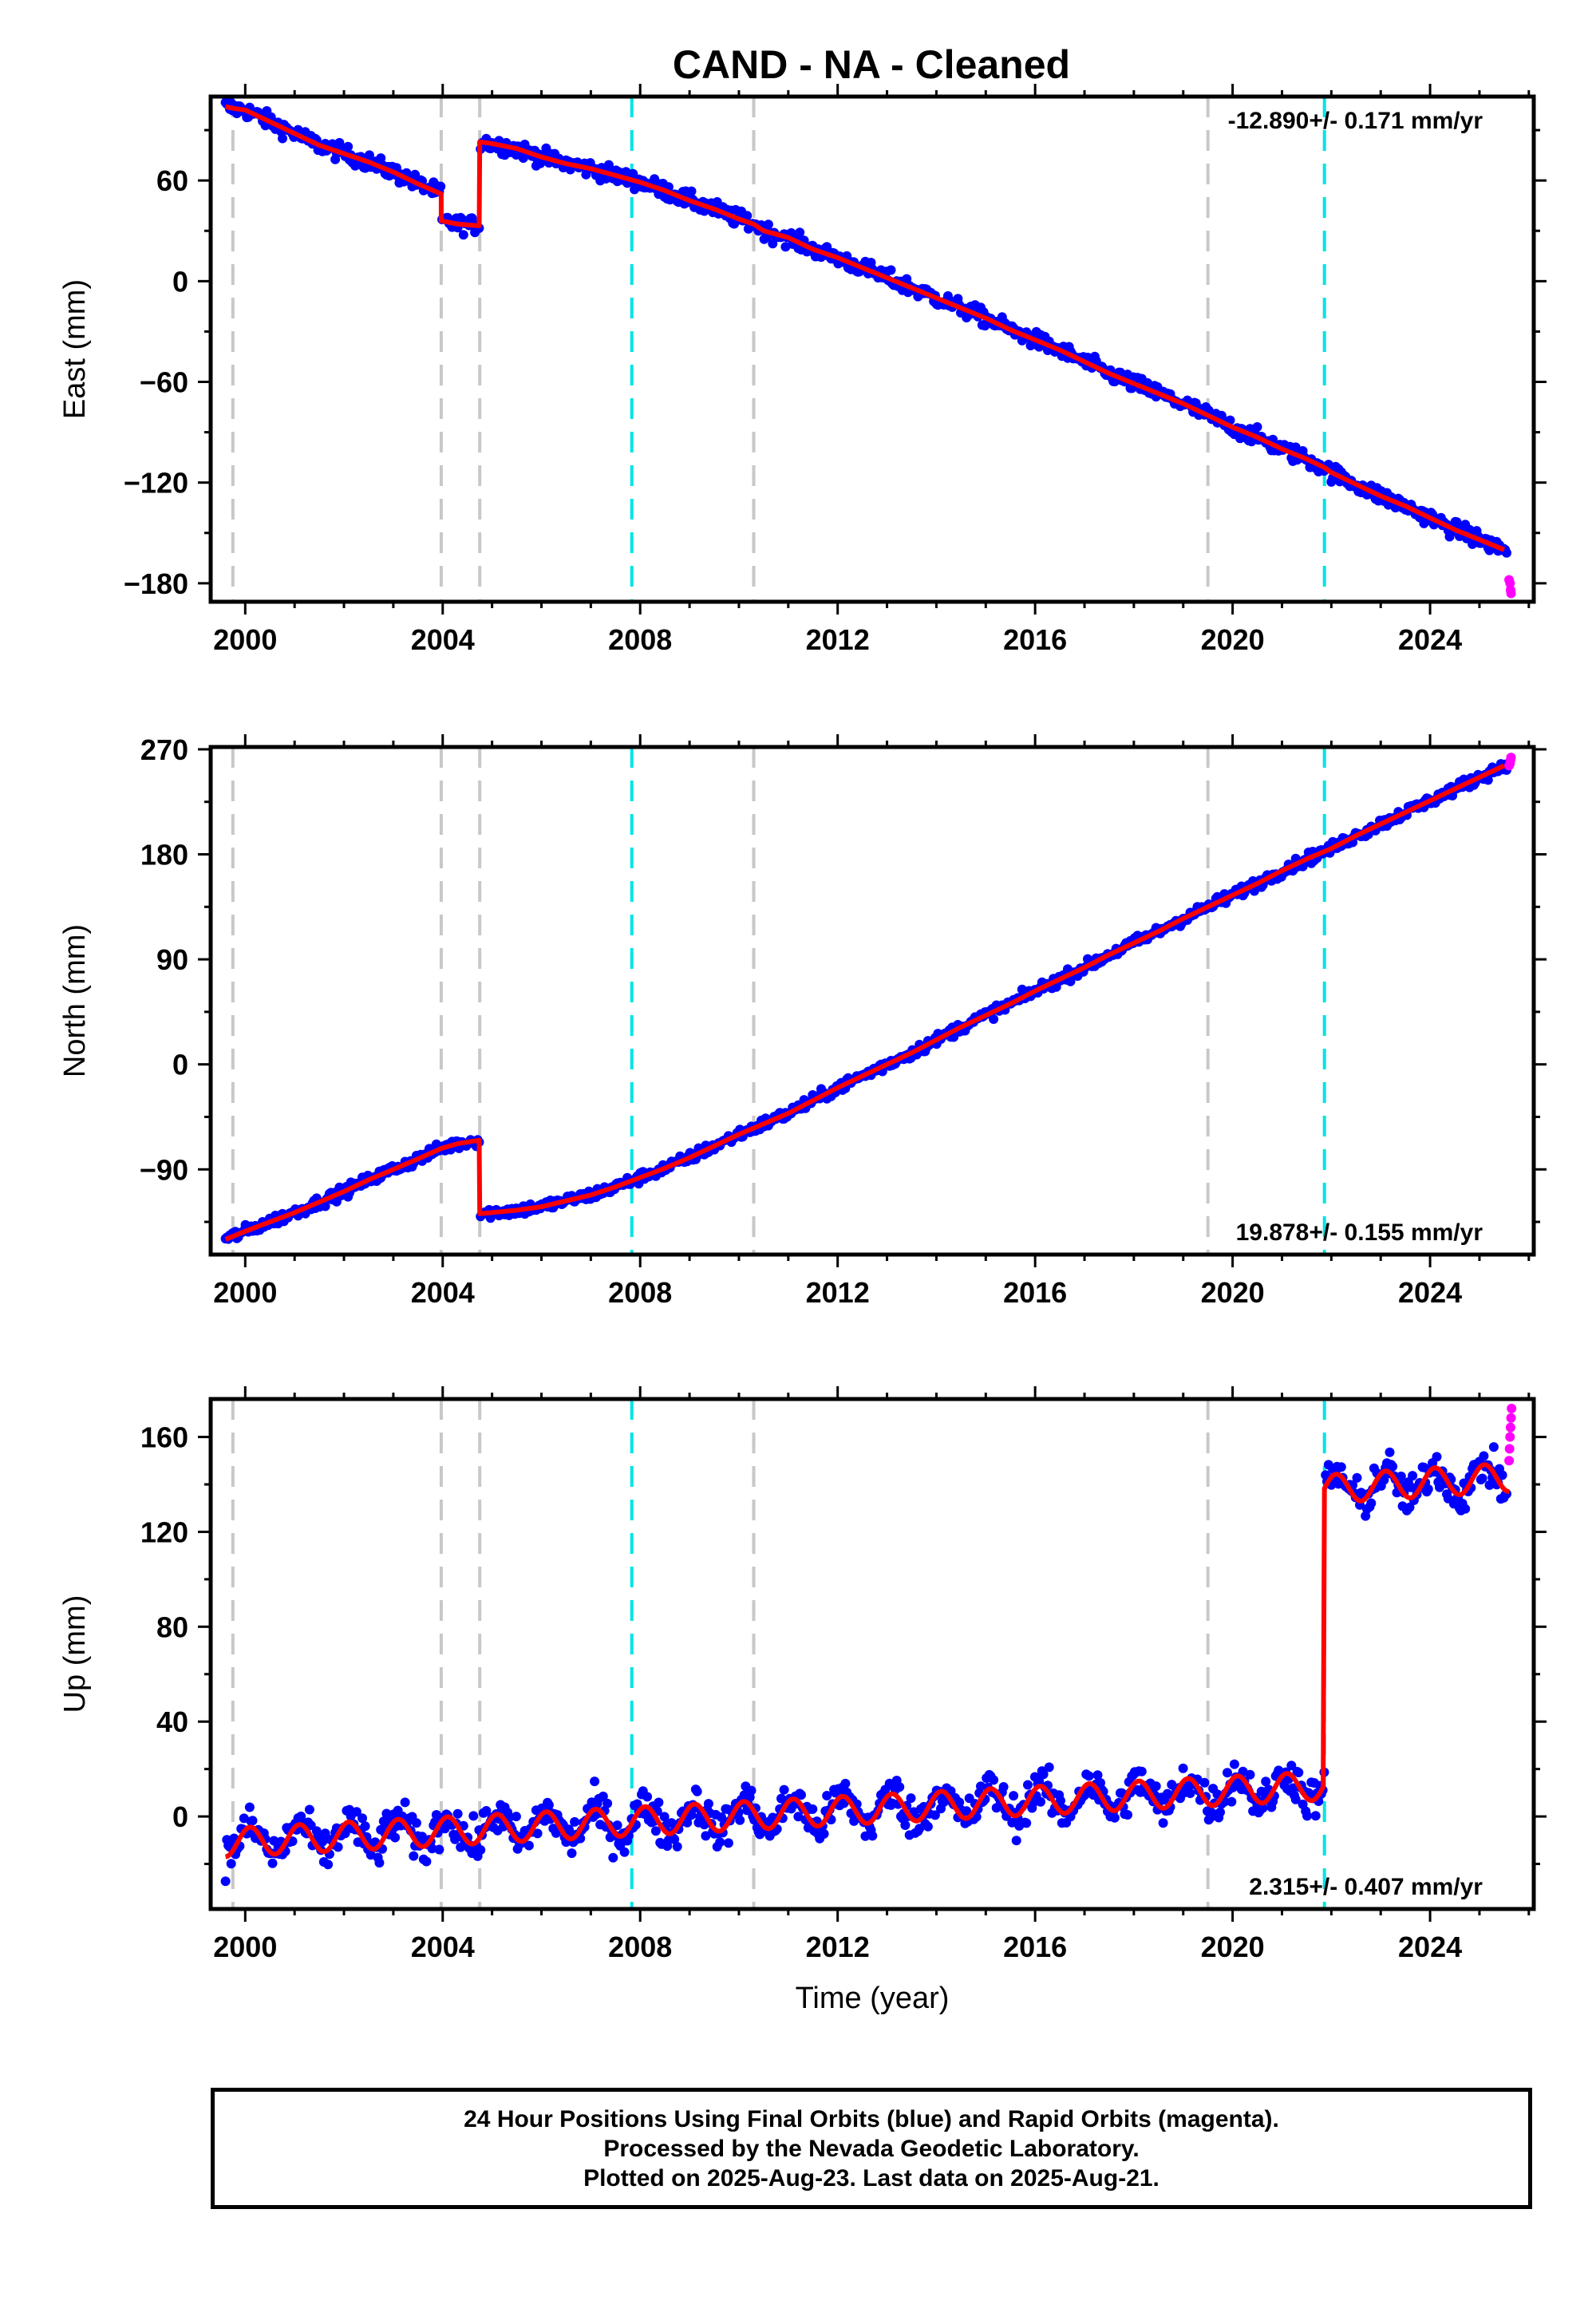 This screenshot has height=2316, width=1596. What do you see at coordinates (443, 1947) in the screenshot?
I see `up-x-tick-label: 2004` at bounding box center [443, 1947].